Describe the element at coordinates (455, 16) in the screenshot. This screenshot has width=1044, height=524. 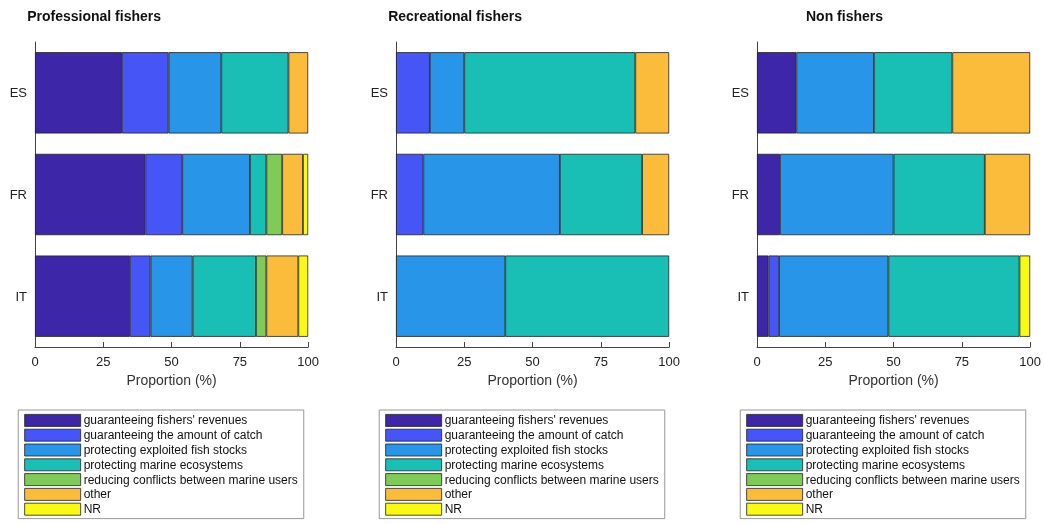
I see `chart-title: Recreational fishers` at that location.